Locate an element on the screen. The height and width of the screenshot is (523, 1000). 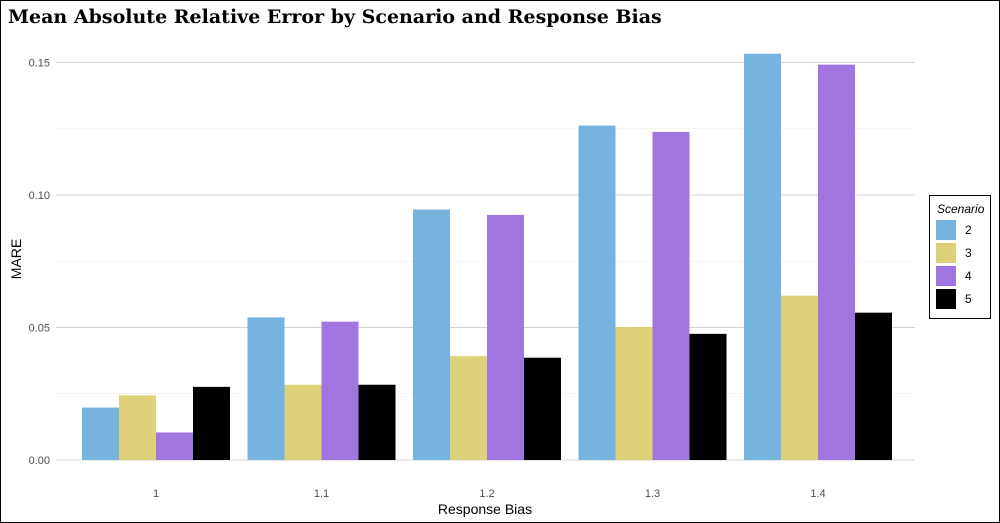
y-tick-label: 0.15 is located at coordinates (39, 64).